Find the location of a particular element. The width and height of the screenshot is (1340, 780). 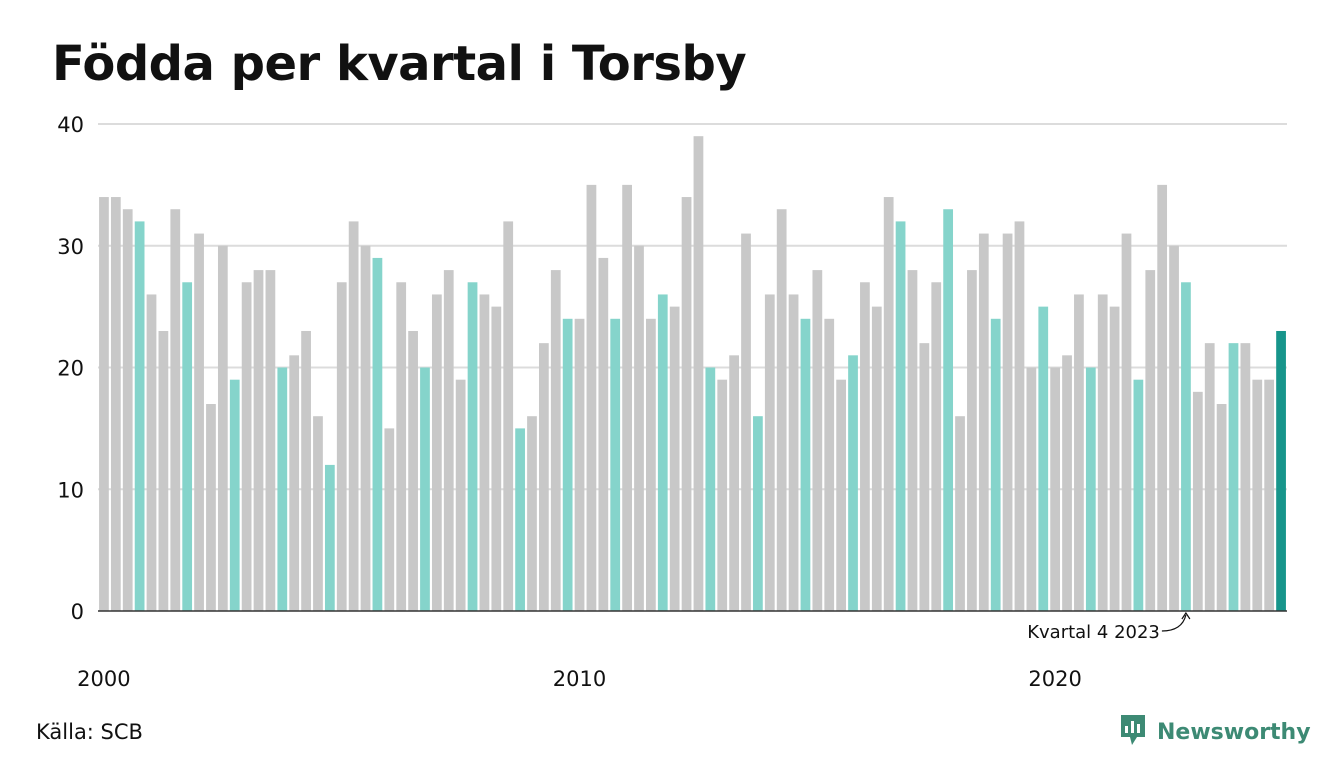

bar-2014-q1 is located at coordinates (769, 452).